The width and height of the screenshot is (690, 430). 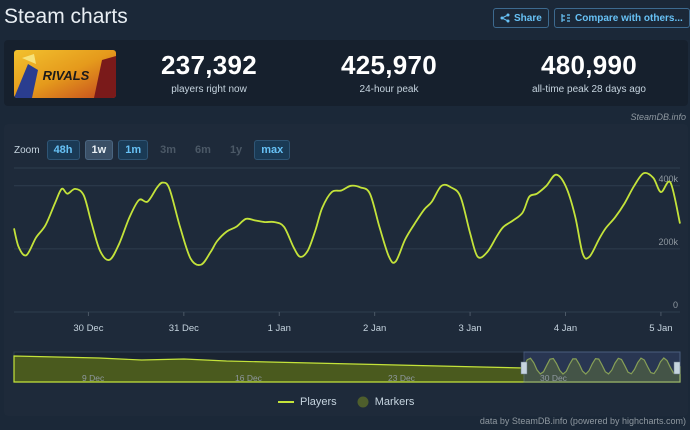 What do you see at coordinates (279, 328) in the screenshot?
I see `x-tick-label: 1 Jan` at bounding box center [279, 328].